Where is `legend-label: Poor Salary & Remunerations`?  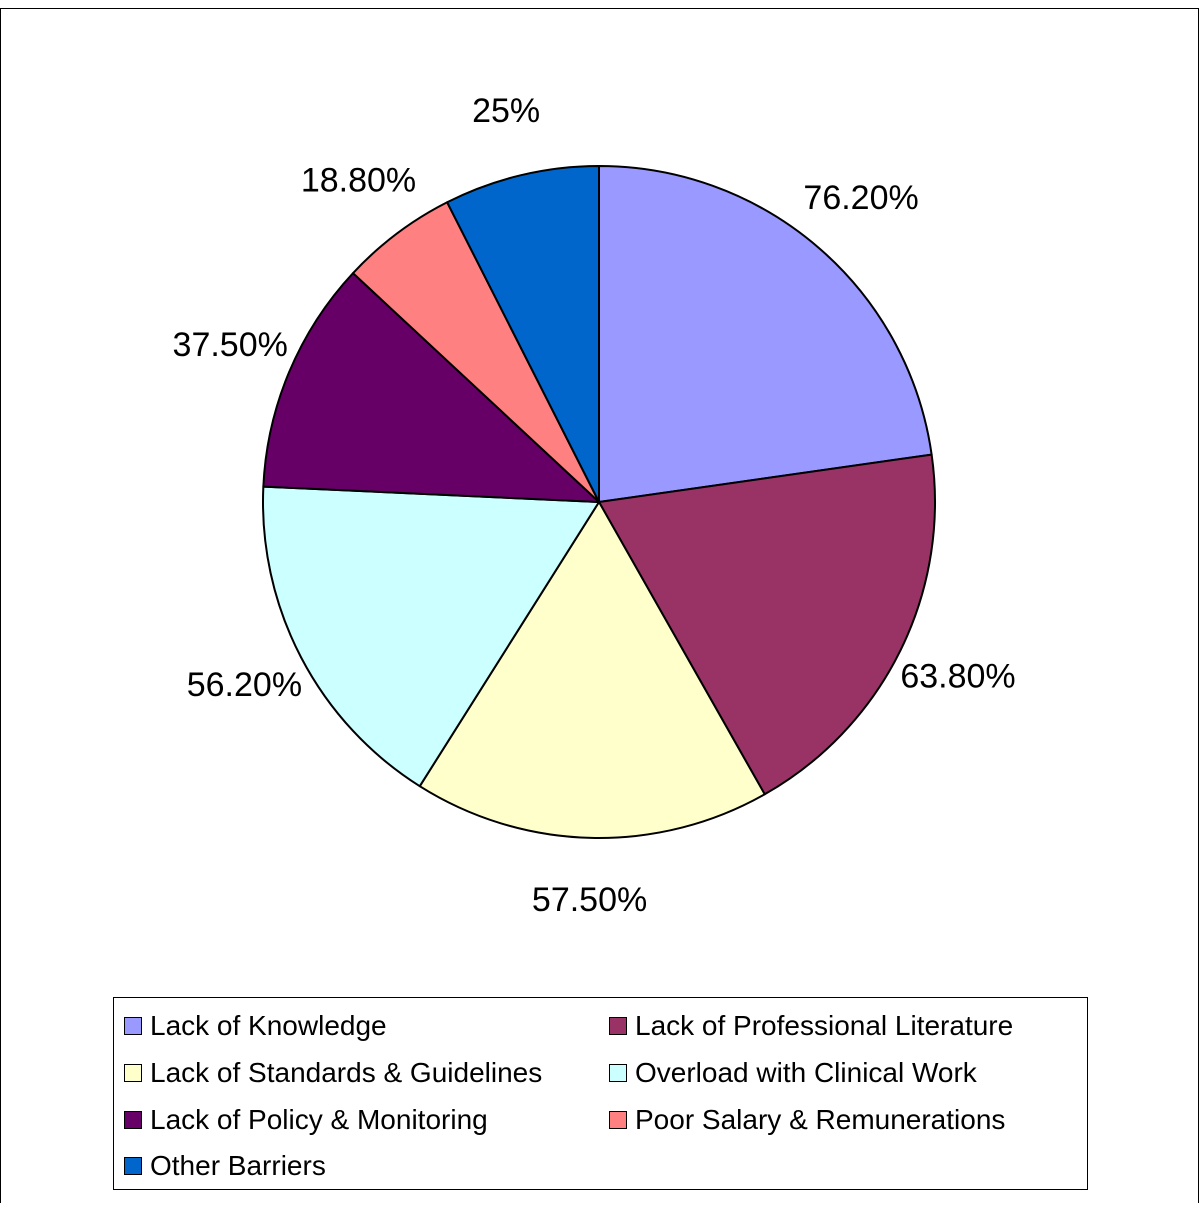
legend-label: Poor Salary & Remunerations is located at coordinates (820, 1119).